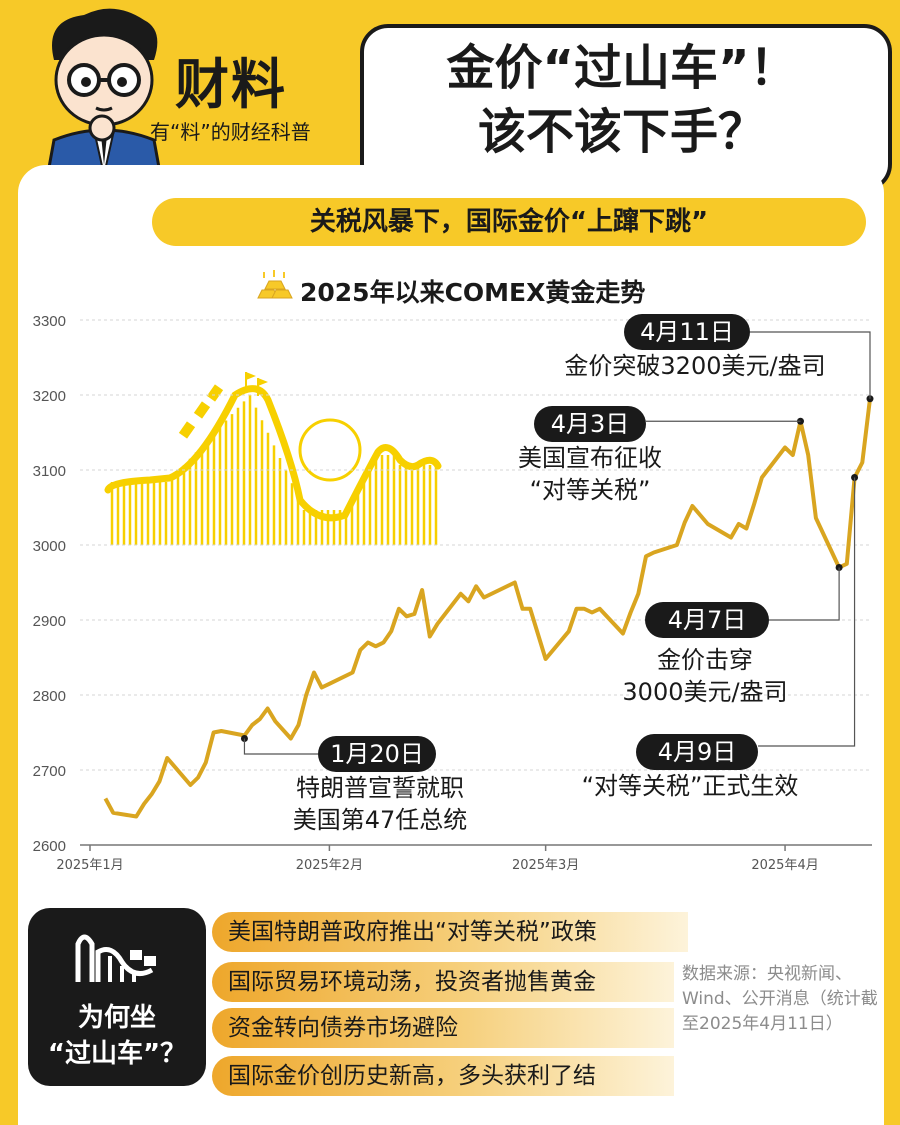 The width and height of the screenshot is (900, 1125). Describe the element at coordinates (49, 696) in the screenshot. I see `y-tick-label: 2800` at that location.